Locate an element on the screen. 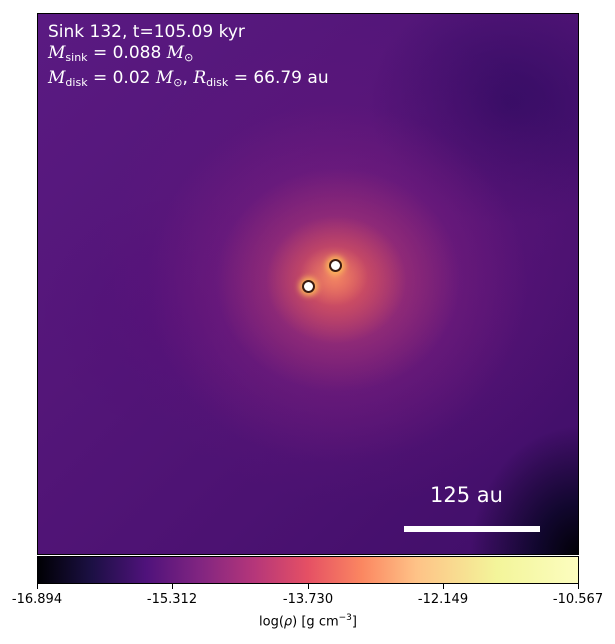  title-line-2: Msink = 0.088 M⊙ is located at coordinates (188, 55).